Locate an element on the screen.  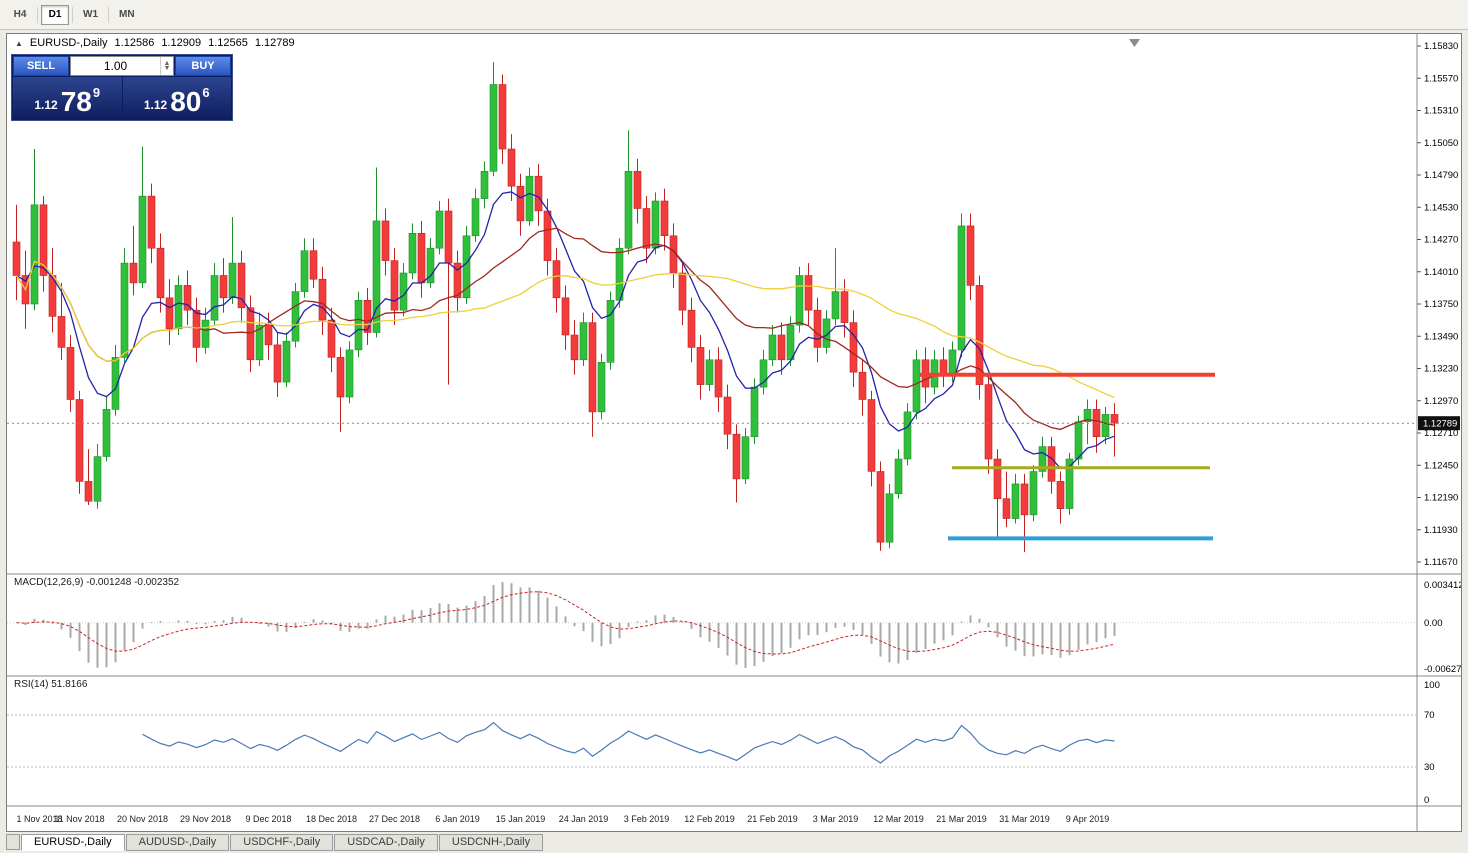
macd-axis-label: 0.003412 is located at coordinates (1442, 585).